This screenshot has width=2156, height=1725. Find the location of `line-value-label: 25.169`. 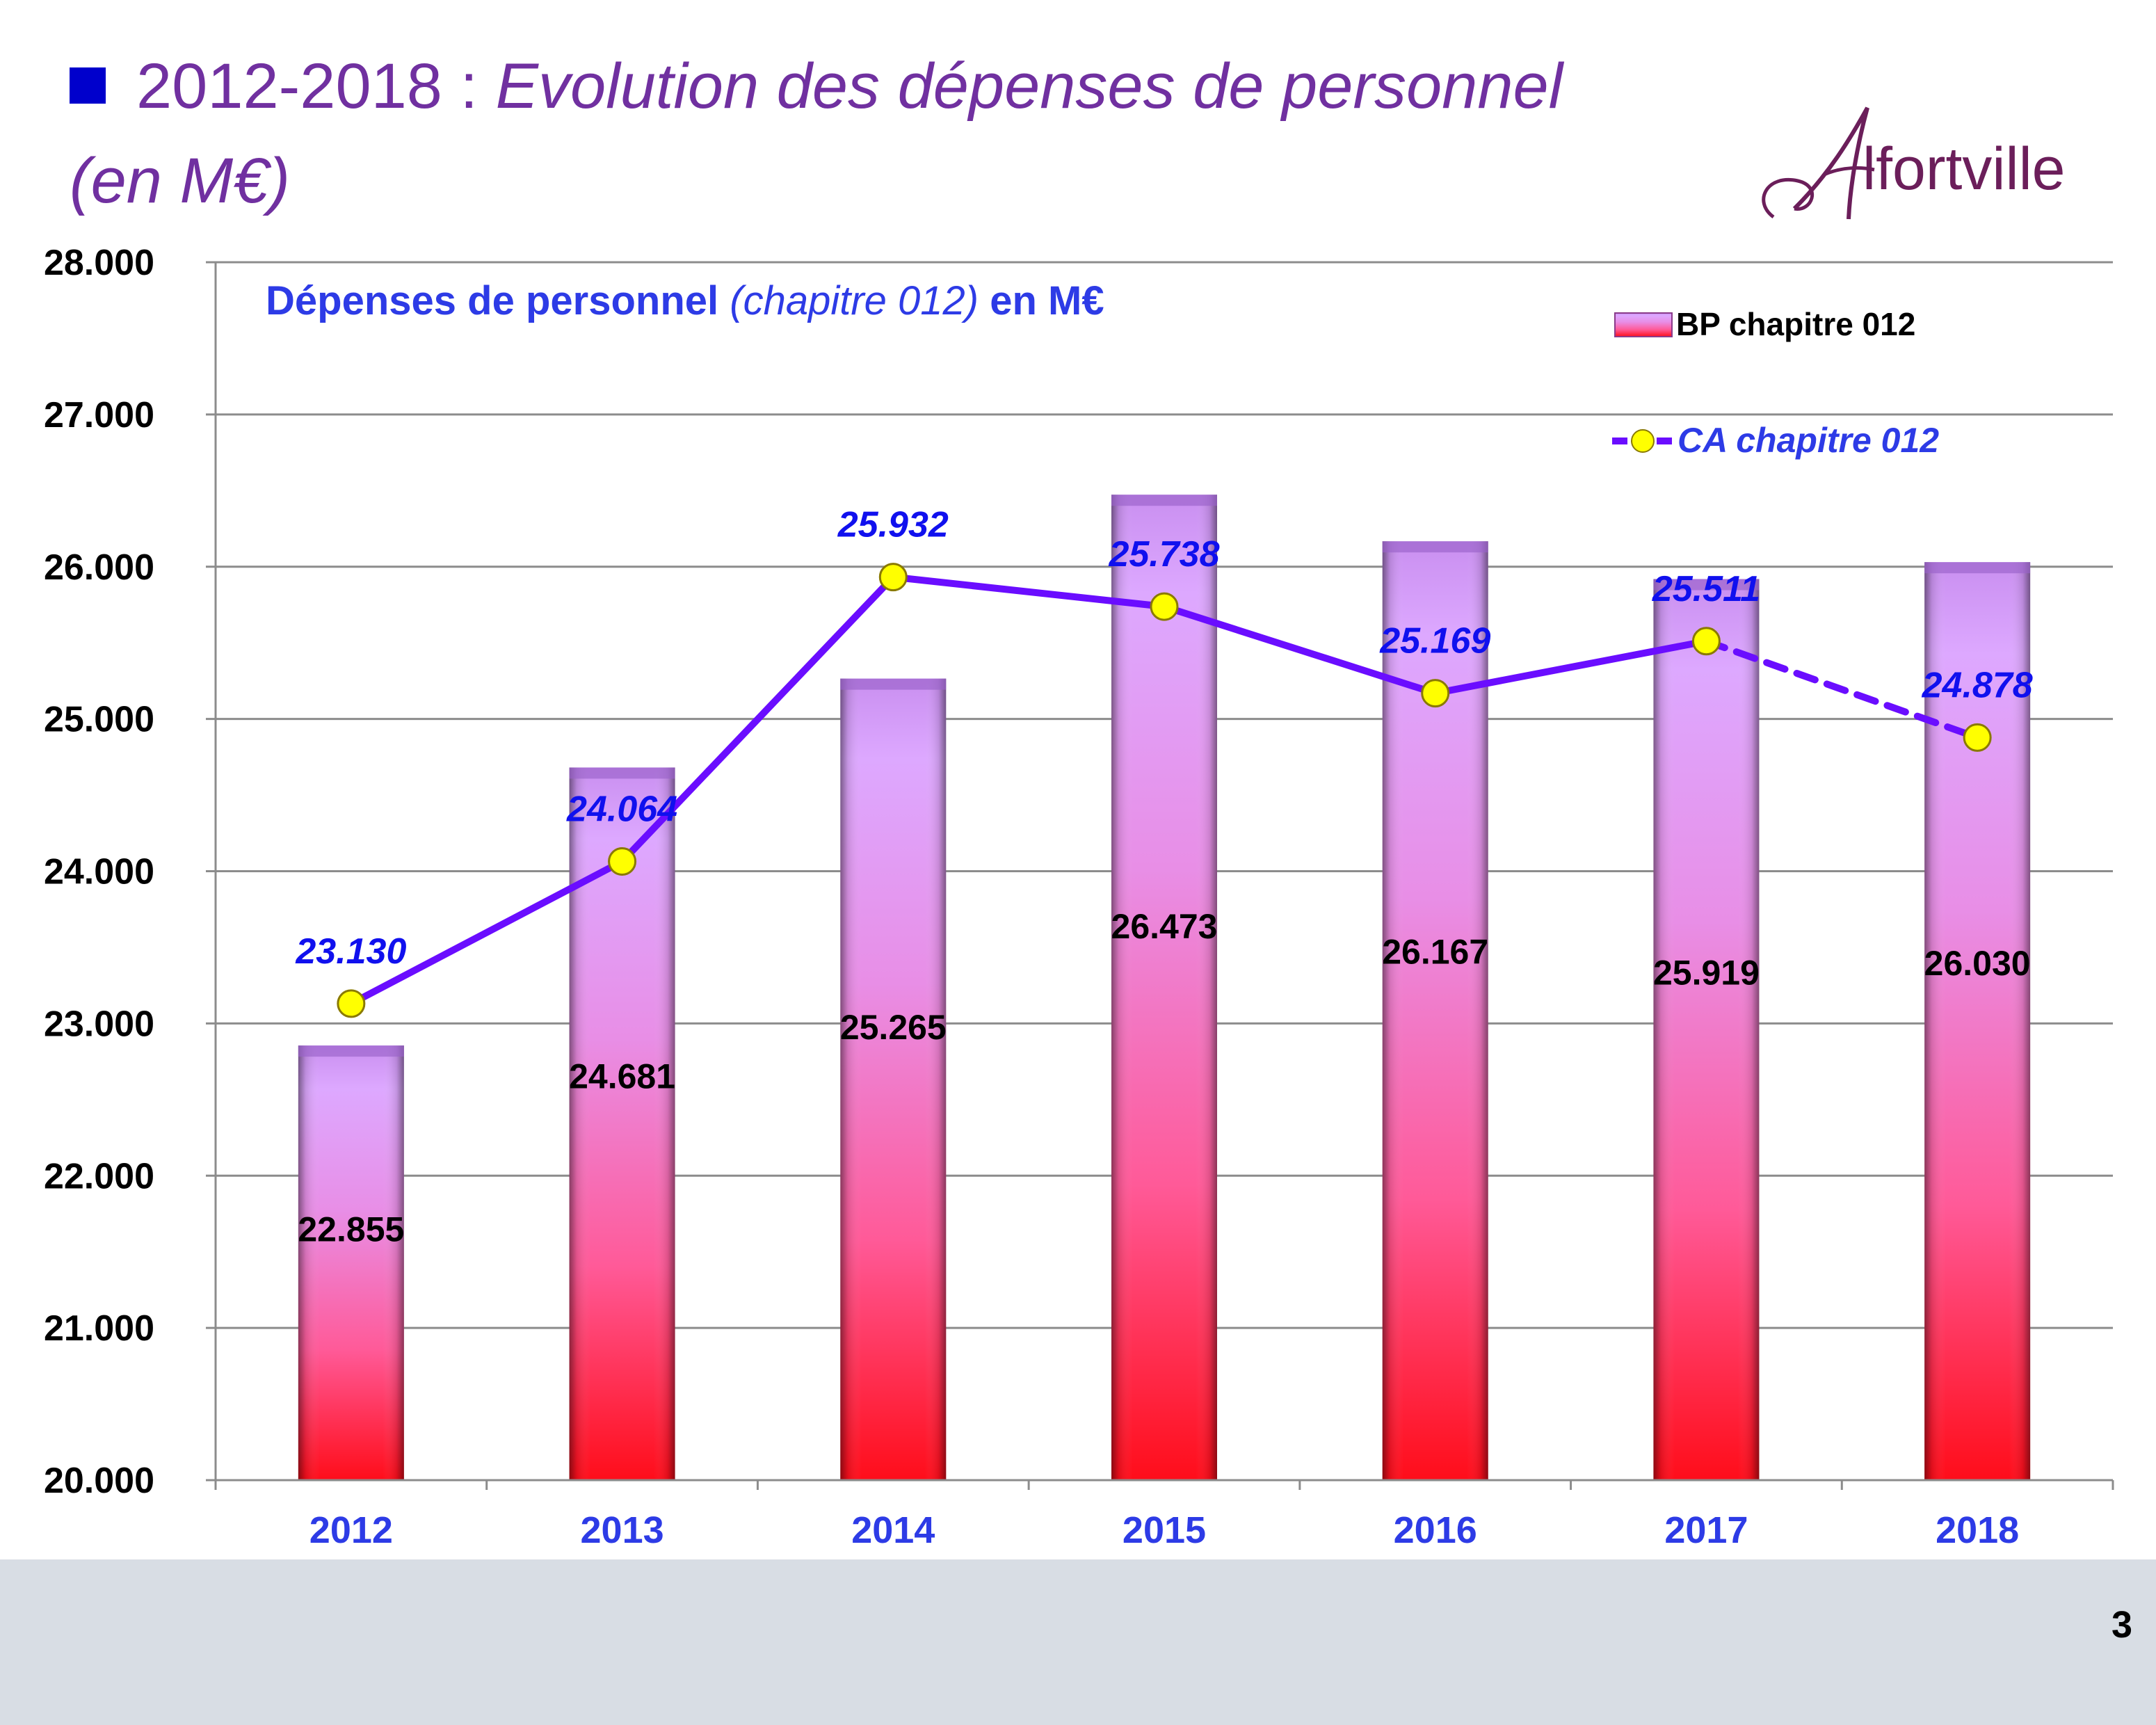

line-value-label: 25.169 is located at coordinates (1434, 641).